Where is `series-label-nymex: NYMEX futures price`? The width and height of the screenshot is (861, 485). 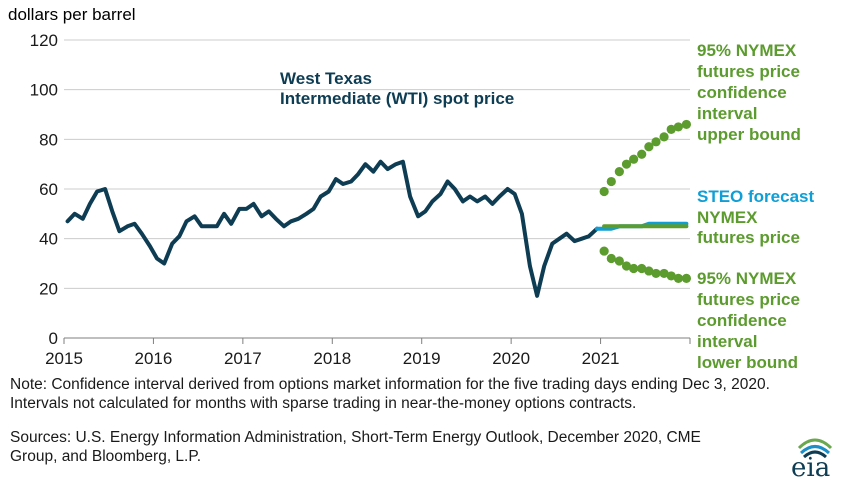
series-label-nymex: NYMEX futures price is located at coordinates (748, 227).